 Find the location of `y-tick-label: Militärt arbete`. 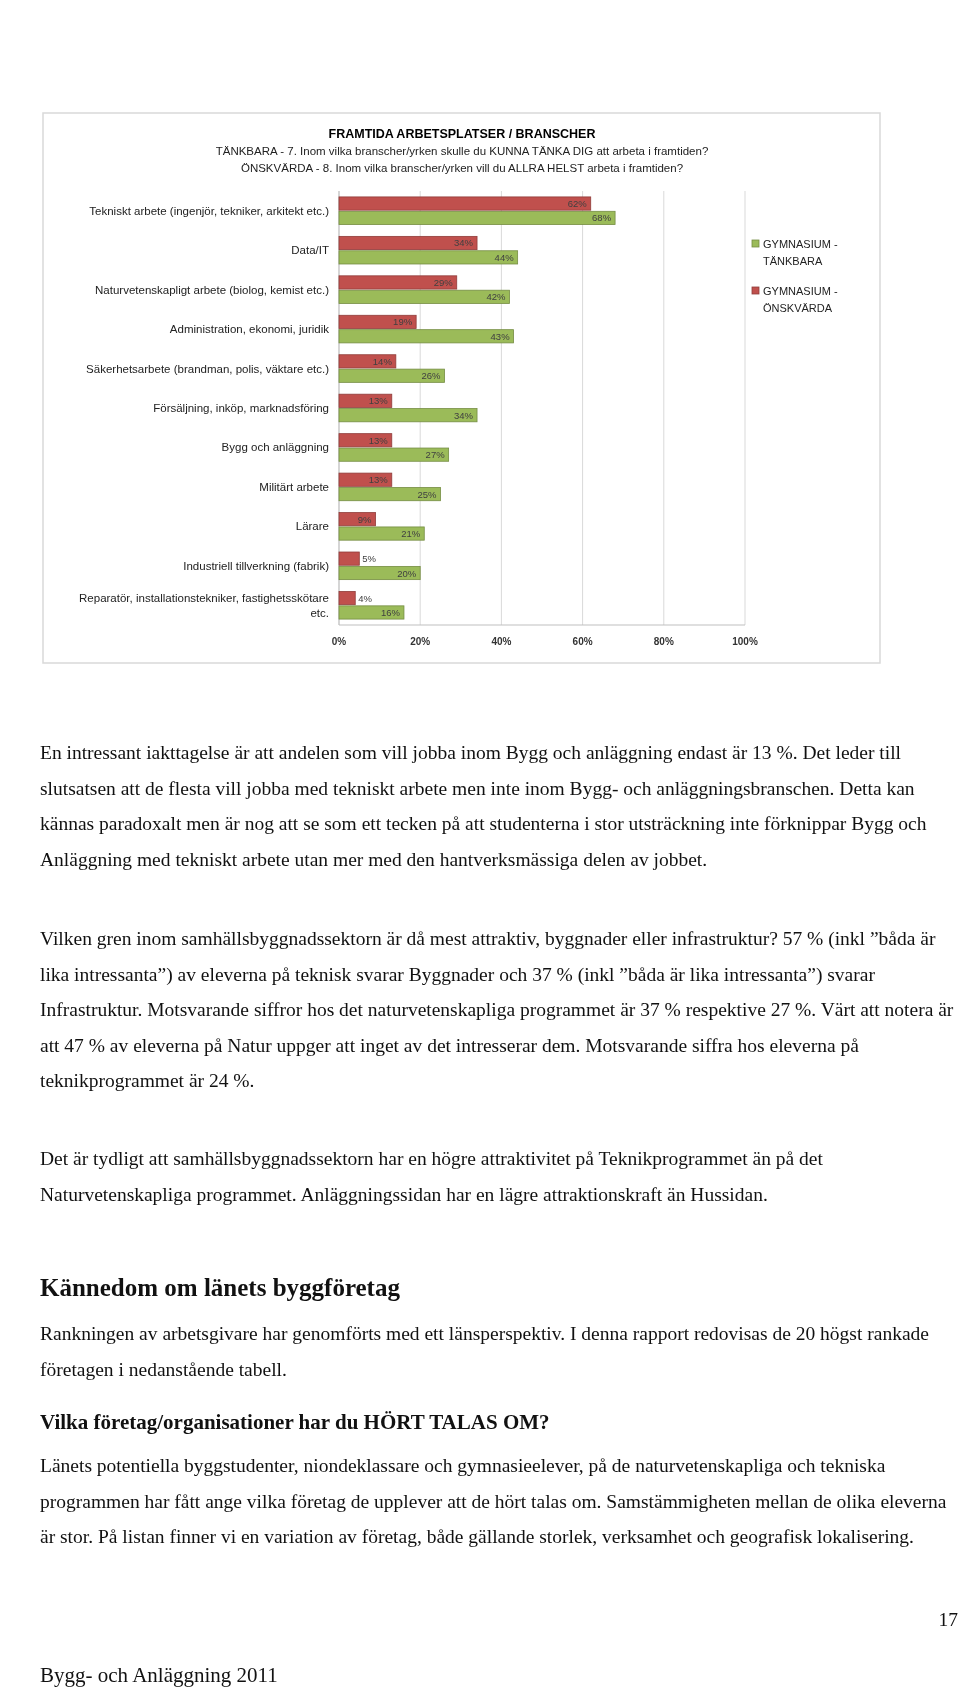

y-tick-label: Militärt arbete is located at coordinates (294, 486).